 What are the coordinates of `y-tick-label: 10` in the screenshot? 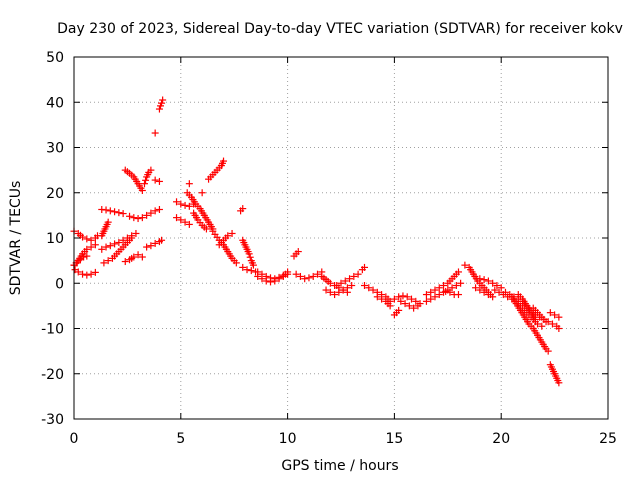 It's located at (55, 239).